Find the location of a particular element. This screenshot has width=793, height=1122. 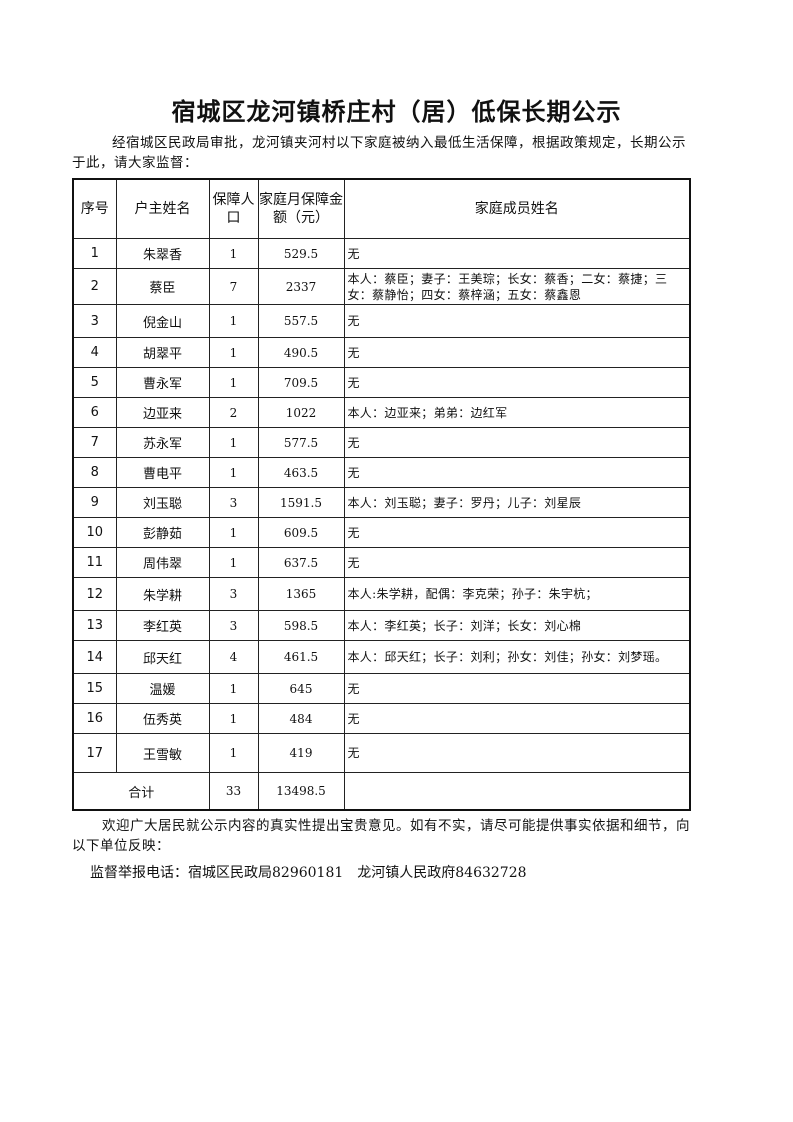

cell-seq: 2 is located at coordinates (94, 286).